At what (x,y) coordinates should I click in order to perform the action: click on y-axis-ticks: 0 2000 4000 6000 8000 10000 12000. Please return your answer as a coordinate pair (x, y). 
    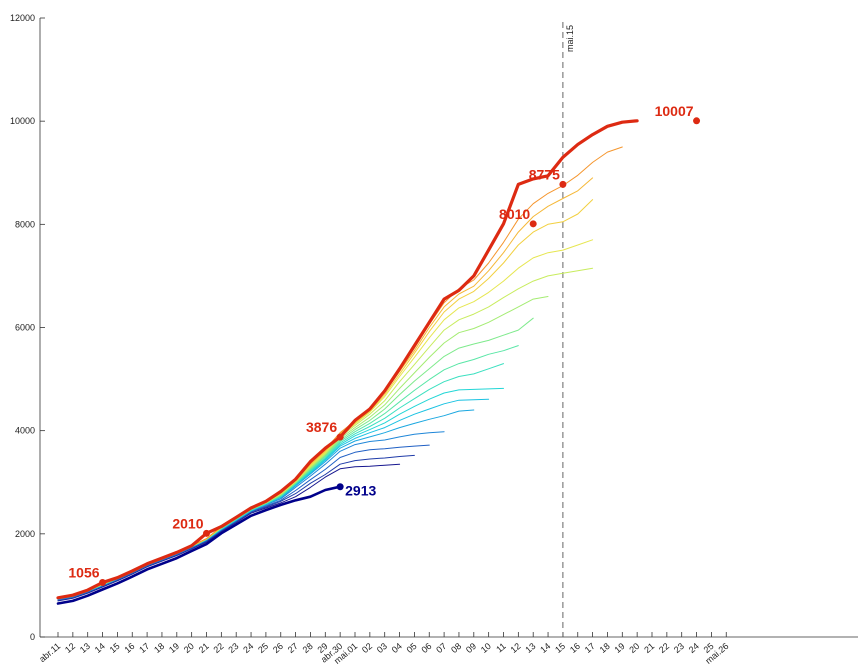
    Looking at the image, I should click on (27, 327).